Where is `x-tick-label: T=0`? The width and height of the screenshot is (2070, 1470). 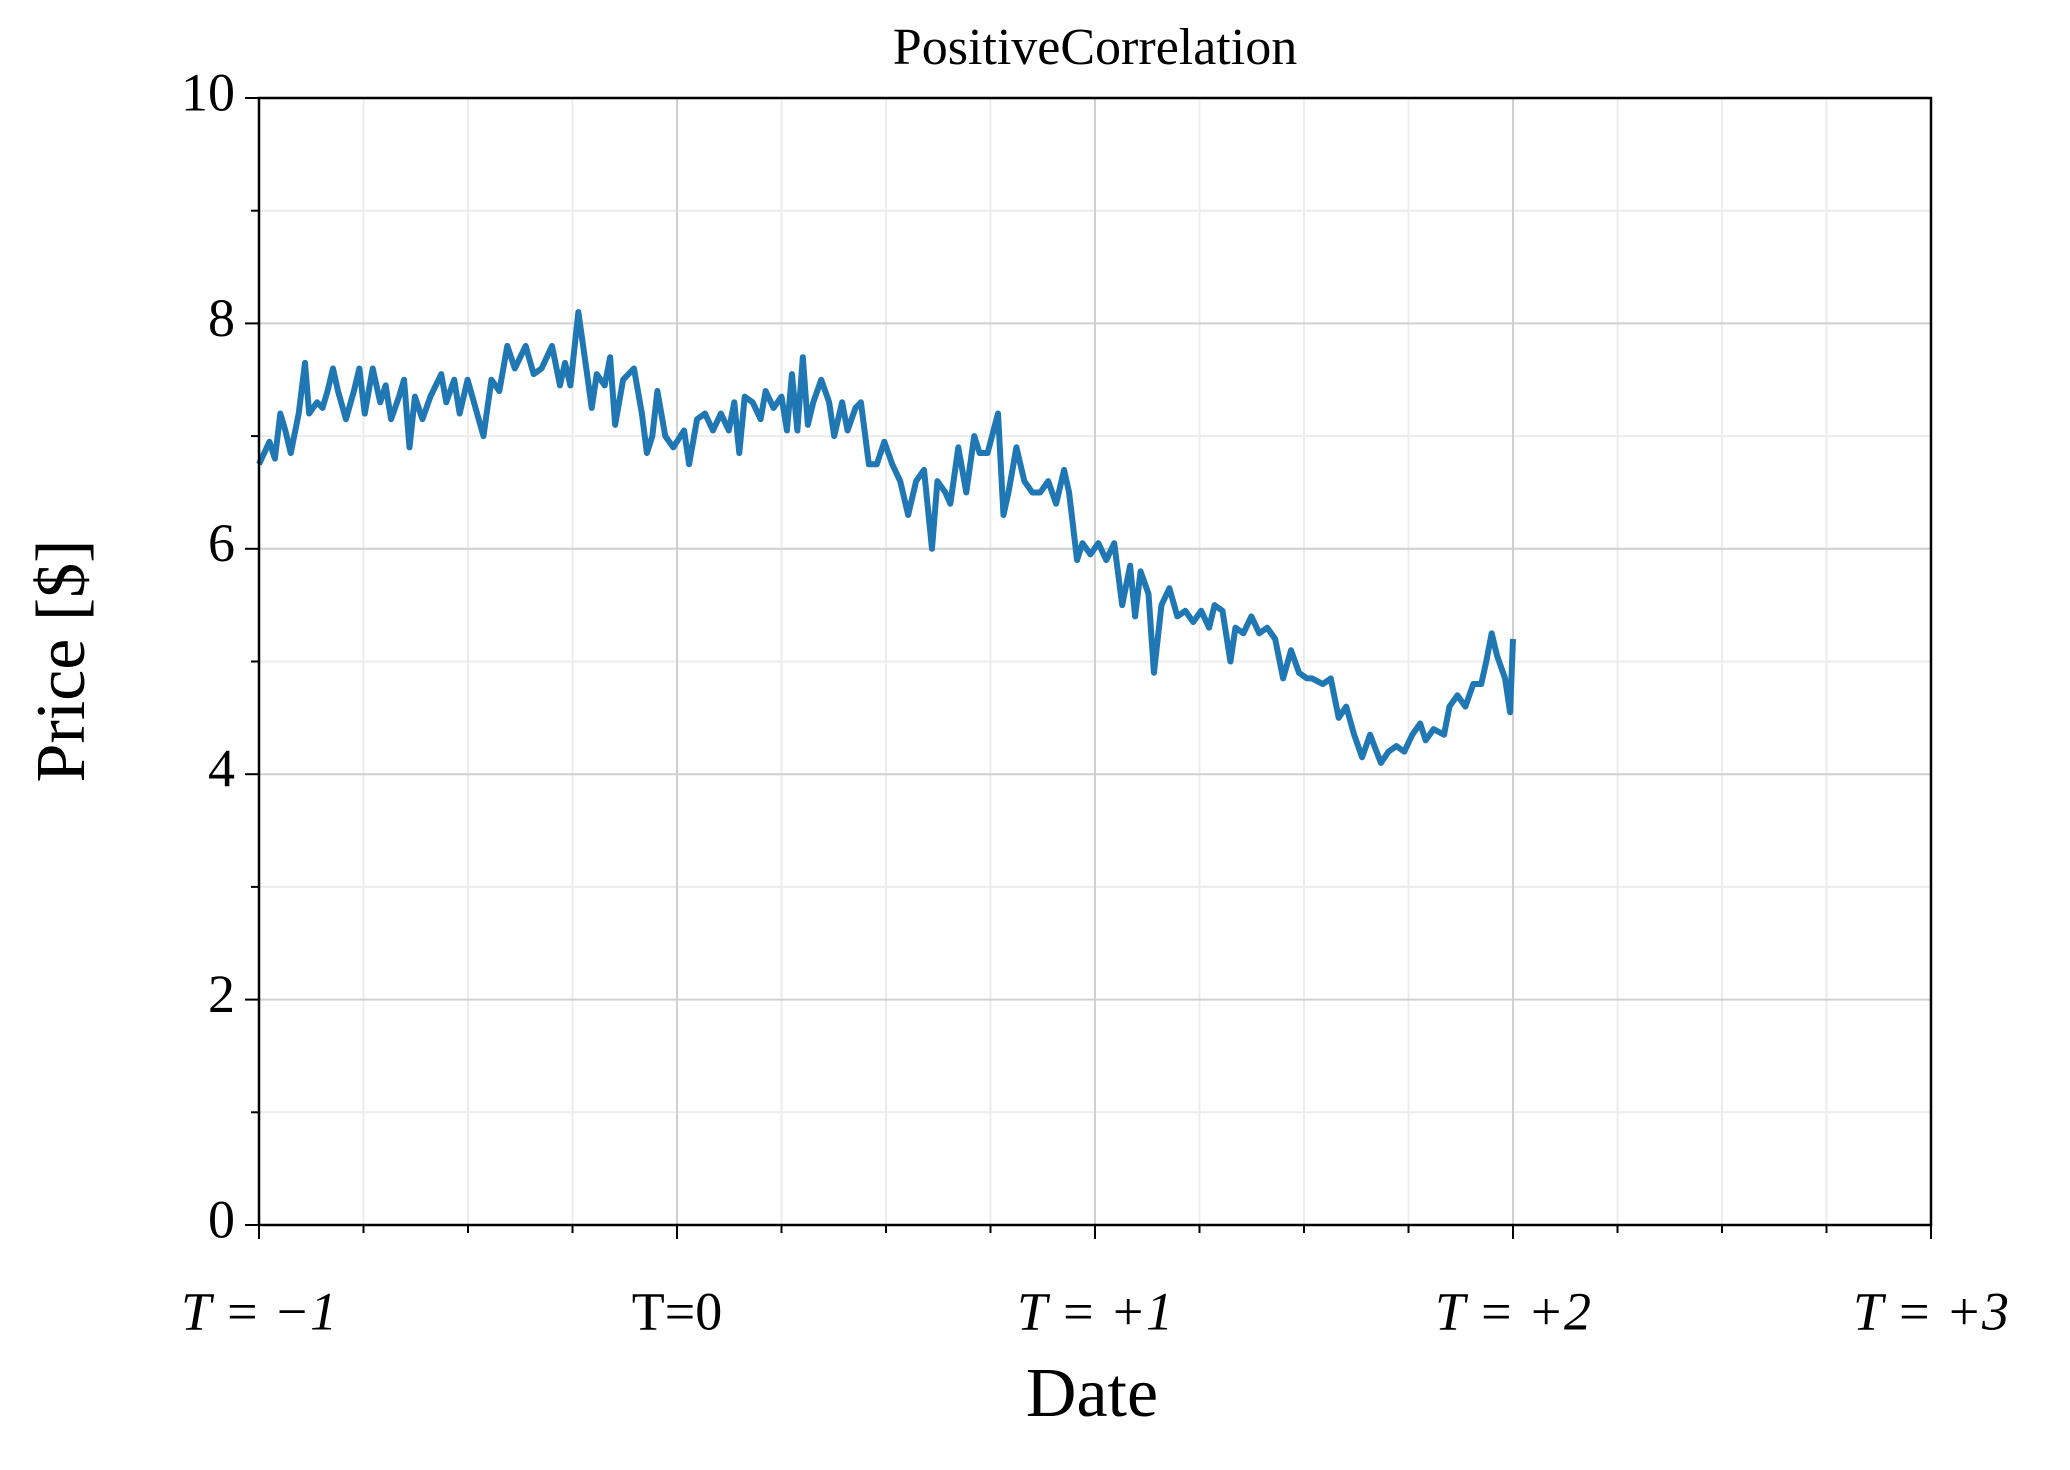
x-tick-label: T=0 is located at coordinates (677, 1311).